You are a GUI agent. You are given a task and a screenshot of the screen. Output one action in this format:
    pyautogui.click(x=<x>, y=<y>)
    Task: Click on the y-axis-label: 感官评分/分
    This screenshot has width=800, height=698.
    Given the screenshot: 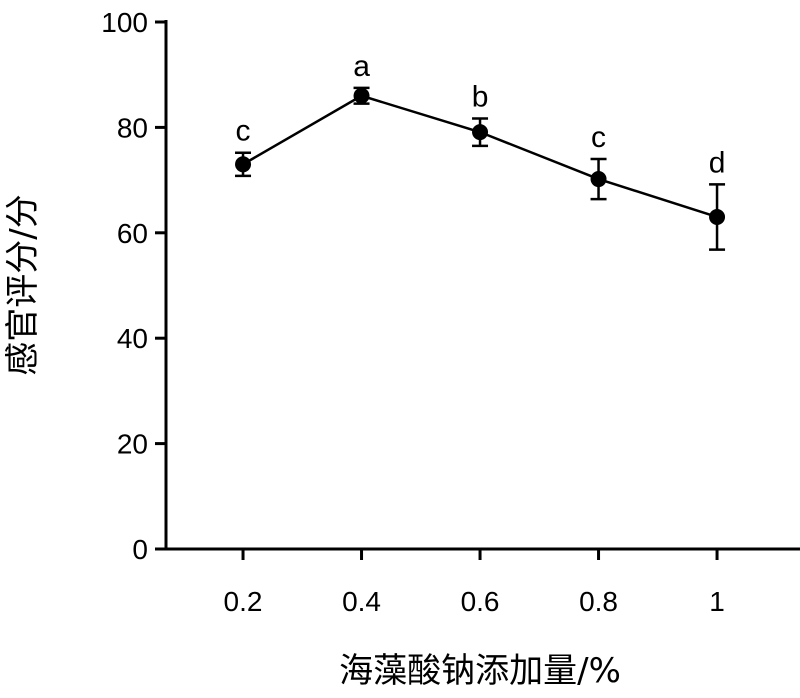 What is the action you would take?
    pyautogui.click(x=23, y=284)
    